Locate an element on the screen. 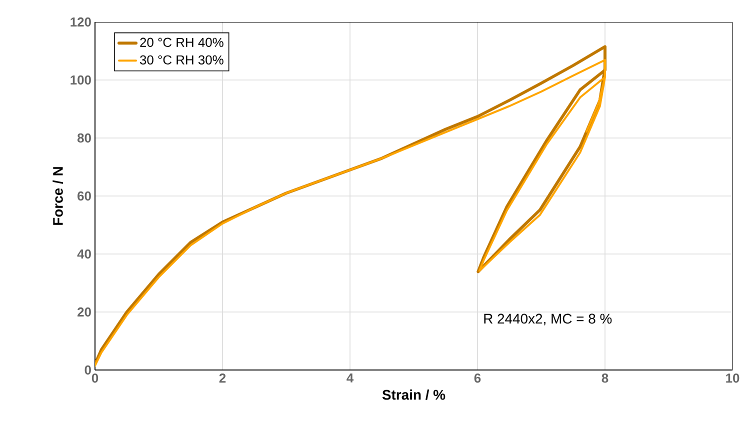  y-tick-label: 80 is located at coordinates (84, 138).